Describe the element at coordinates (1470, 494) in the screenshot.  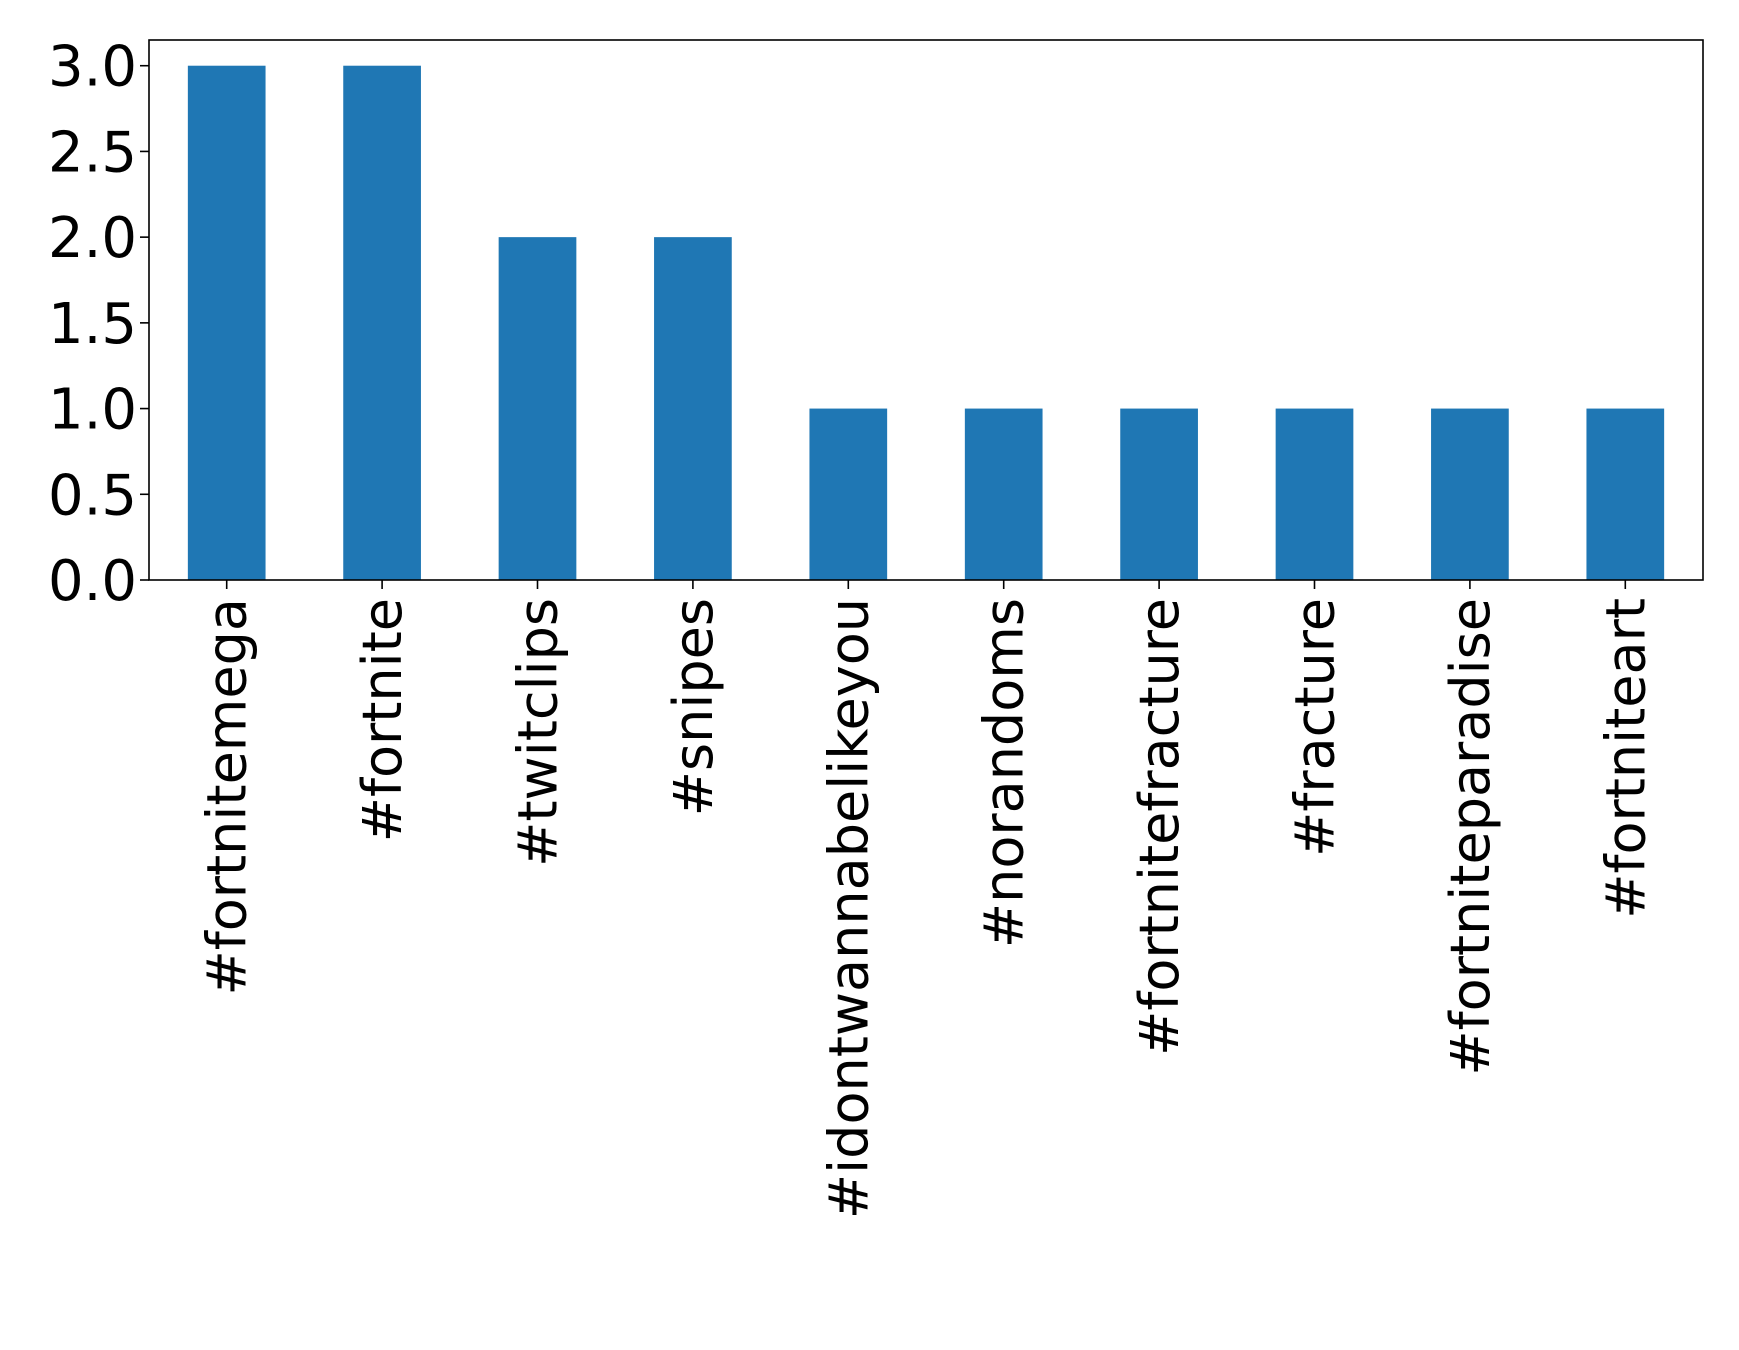
I see `bar-fortniteparadise` at that location.